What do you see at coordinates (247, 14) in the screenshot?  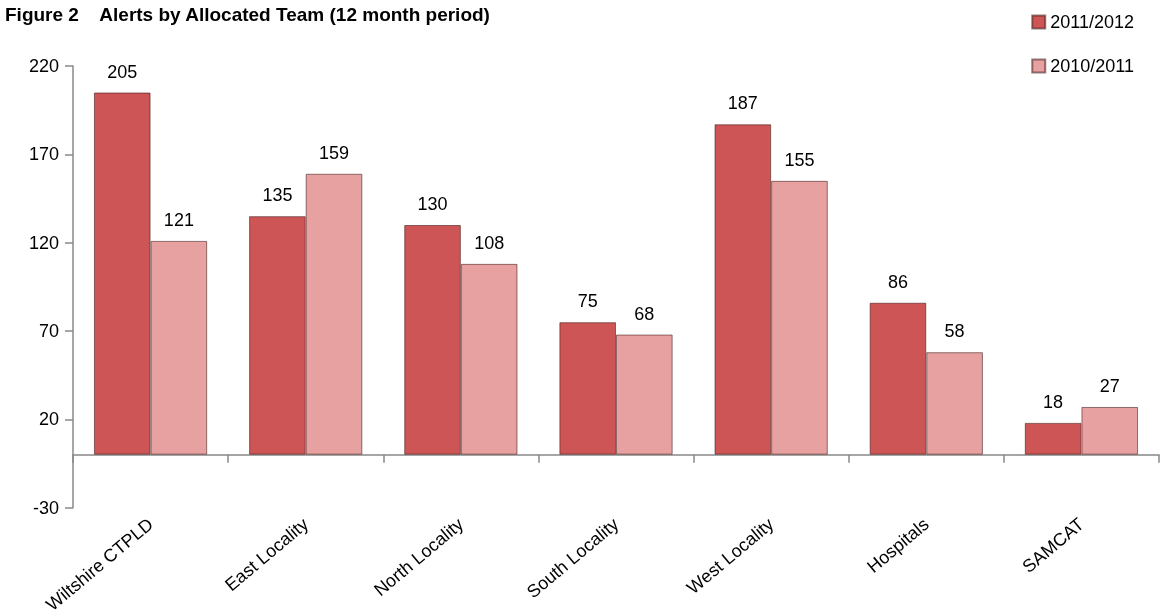 I see `chart-title: Figure 2 Alerts by Allocated Team (12 month period)` at bounding box center [247, 14].